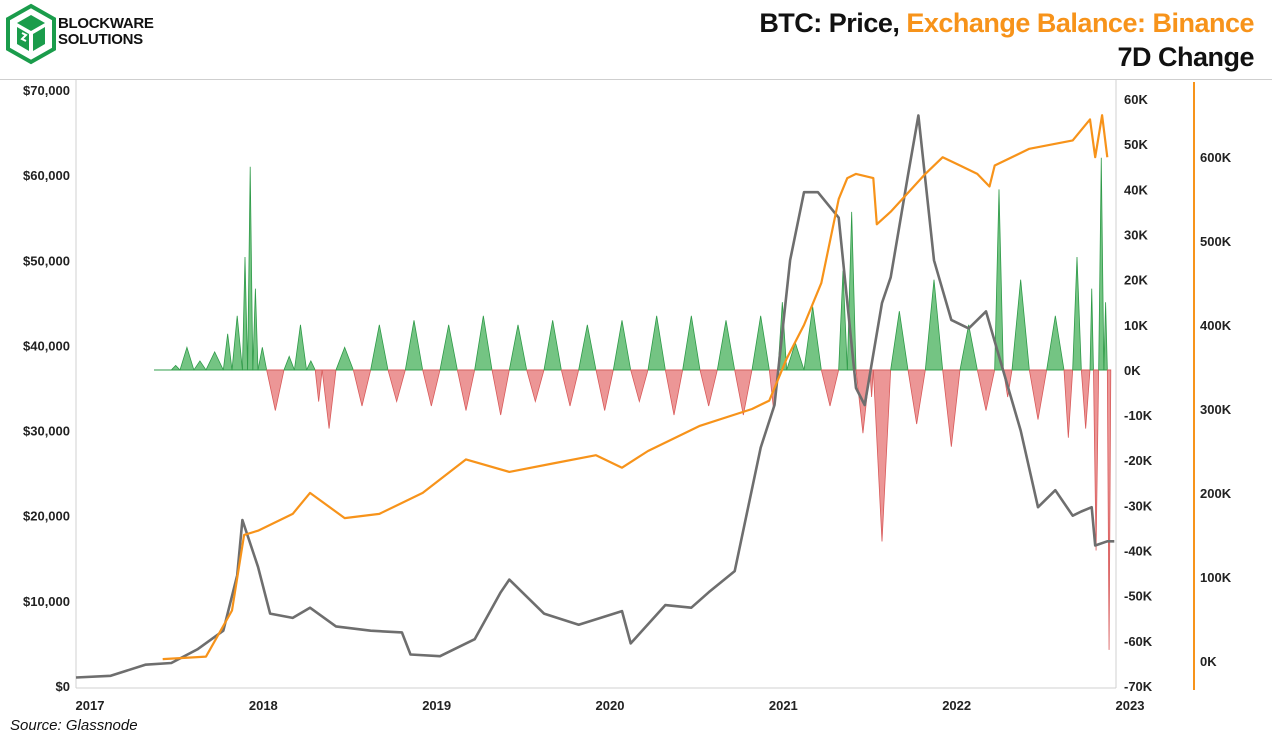 The height and width of the screenshot is (742, 1272). What do you see at coordinates (636, 79) in the screenshot?
I see `header-divider` at bounding box center [636, 79].